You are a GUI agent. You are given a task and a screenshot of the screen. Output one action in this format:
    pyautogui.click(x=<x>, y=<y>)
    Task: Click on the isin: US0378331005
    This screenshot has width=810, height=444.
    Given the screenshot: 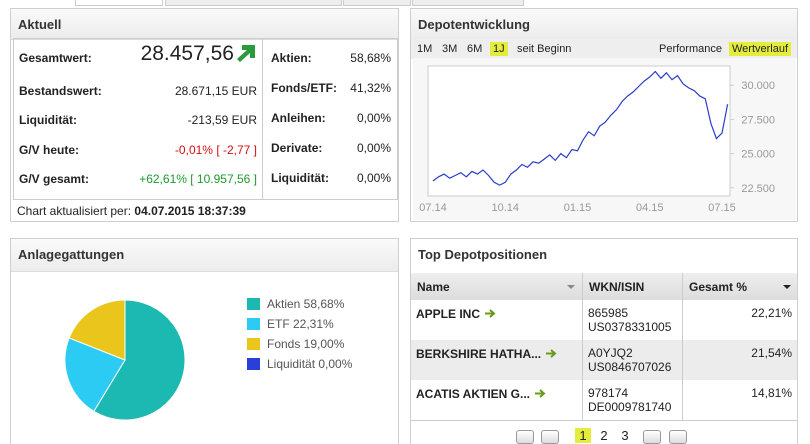 What is the action you would take?
    pyautogui.click(x=630, y=327)
    